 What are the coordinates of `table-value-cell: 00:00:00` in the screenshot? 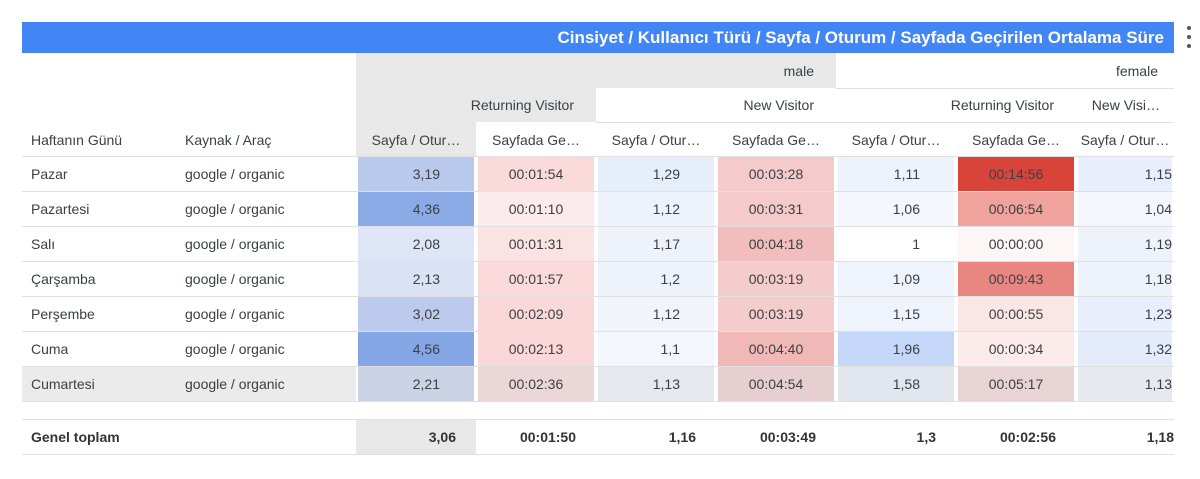 It's located at (1016, 244).